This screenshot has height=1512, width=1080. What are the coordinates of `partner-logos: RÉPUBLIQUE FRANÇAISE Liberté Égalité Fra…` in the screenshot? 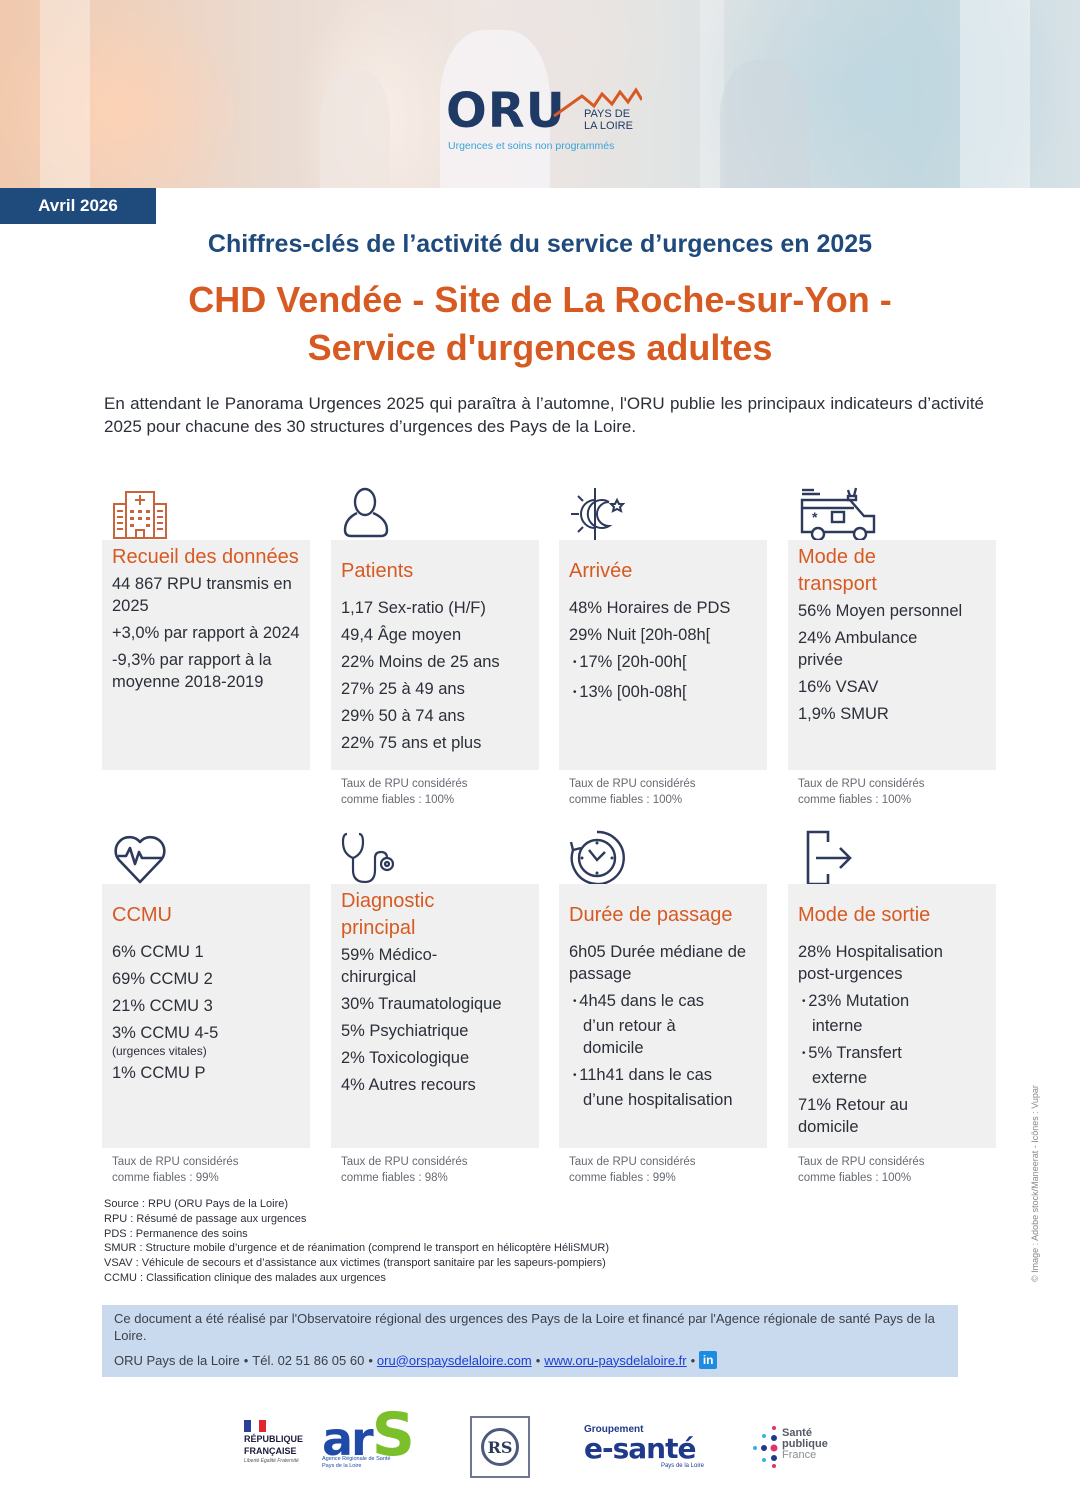 It's located at (540, 1446).